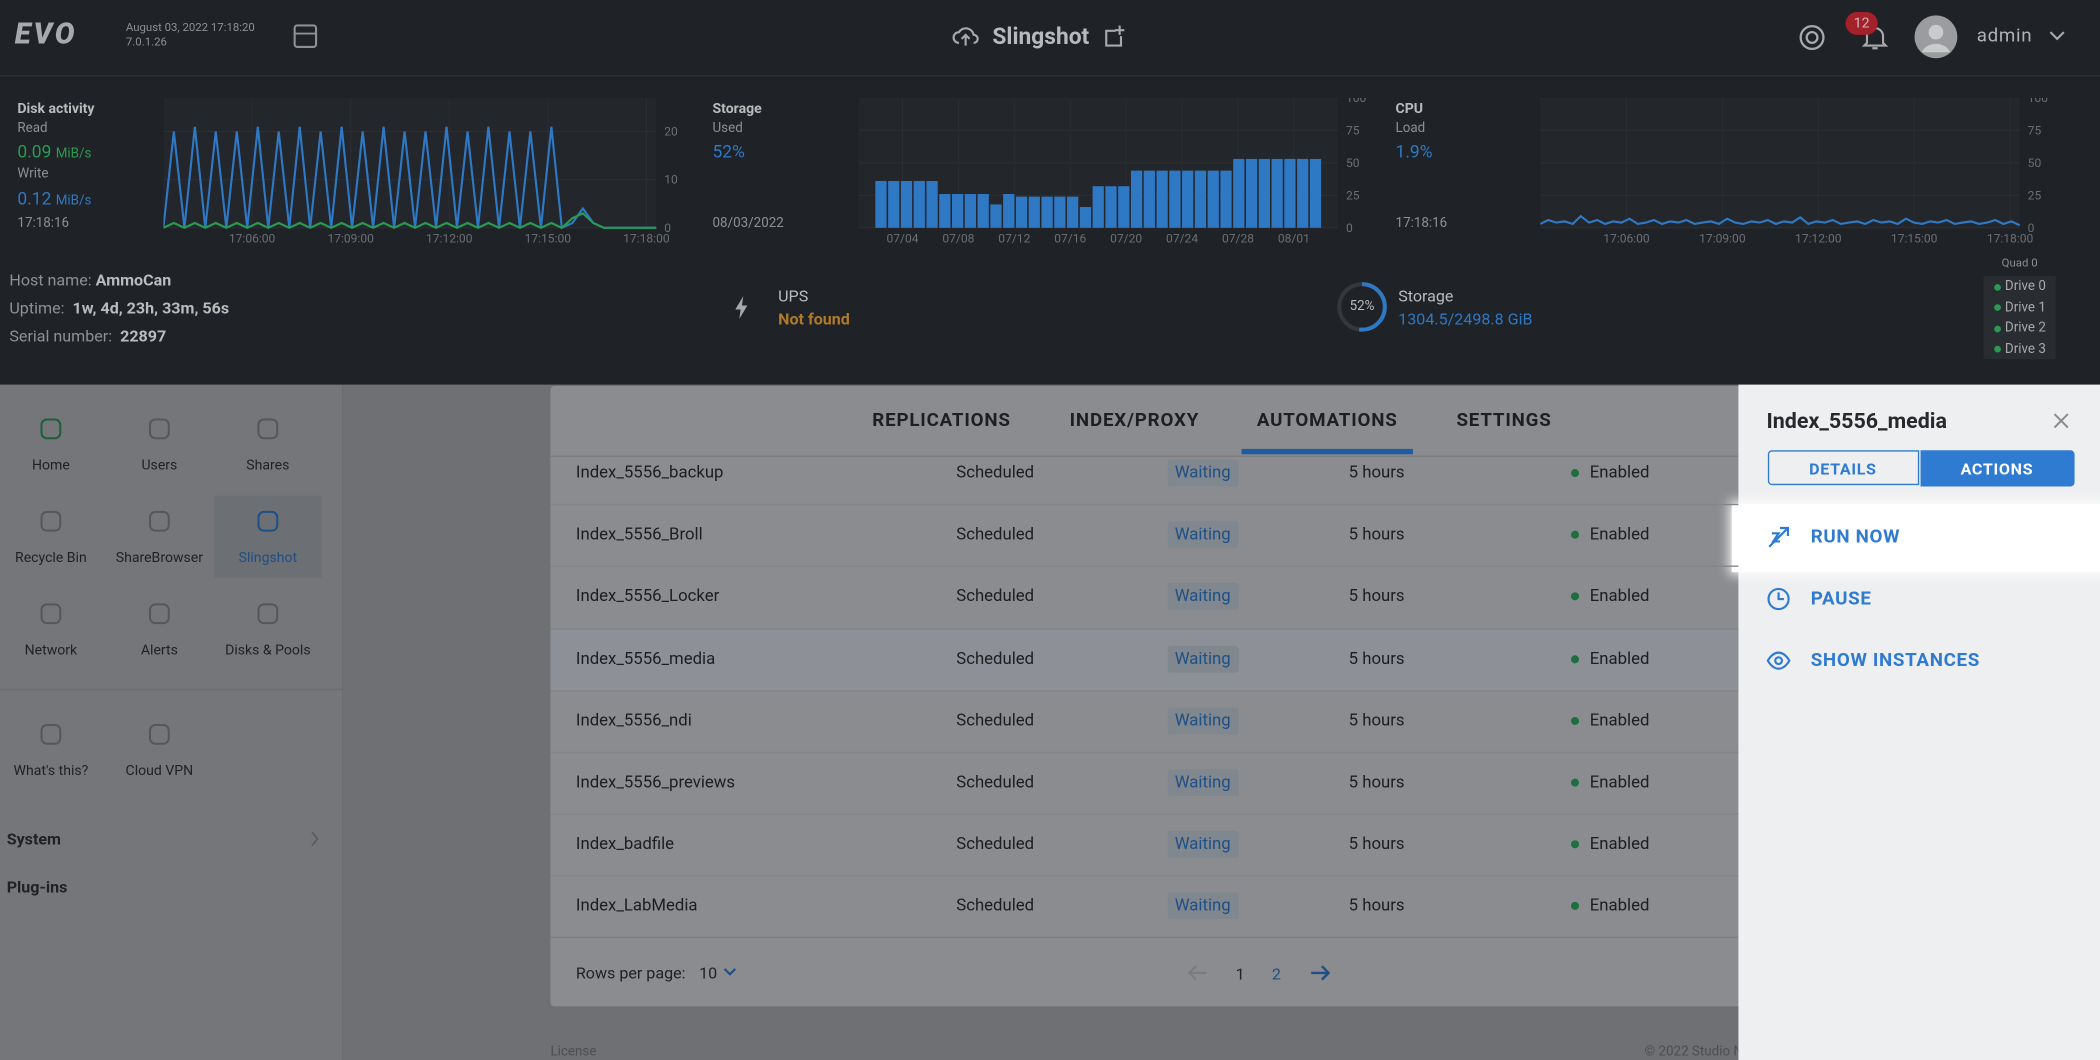 Image resolution: width=2100 pixels, height=1060 pixels. I want to click on page: 2, so click(1276, 974).